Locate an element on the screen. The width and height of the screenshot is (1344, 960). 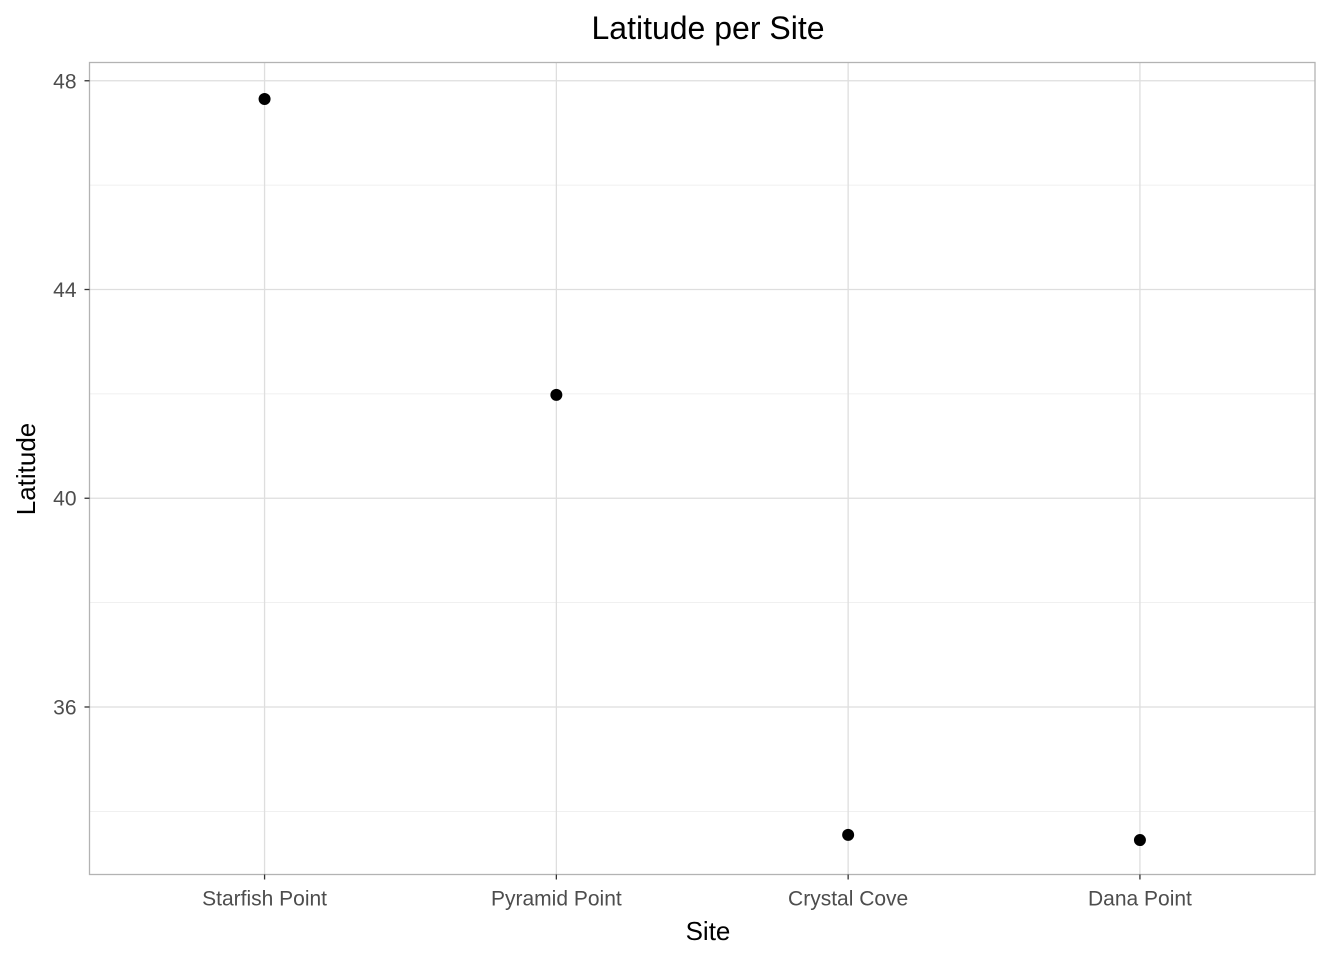
y-tick-label: 36 is located at coordinates (64, 707).